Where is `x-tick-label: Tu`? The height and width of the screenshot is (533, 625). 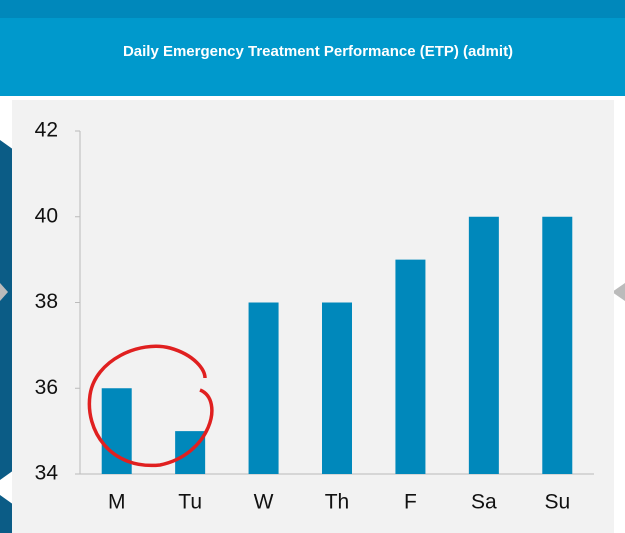 x-tick-label: Tu is located at coordinates (190, 502).